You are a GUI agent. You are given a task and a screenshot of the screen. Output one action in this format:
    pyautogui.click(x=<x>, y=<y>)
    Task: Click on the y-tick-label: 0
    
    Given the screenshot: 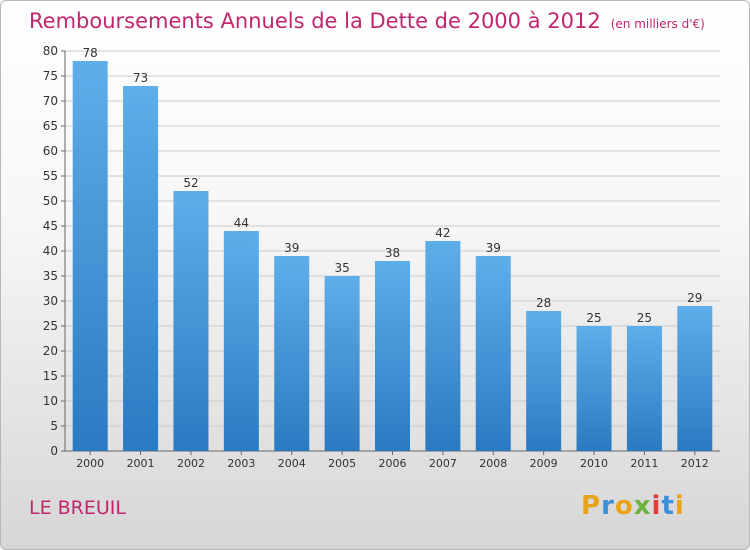 What is the action you would take?
    pyautogui.click(x=54, y=451)
    